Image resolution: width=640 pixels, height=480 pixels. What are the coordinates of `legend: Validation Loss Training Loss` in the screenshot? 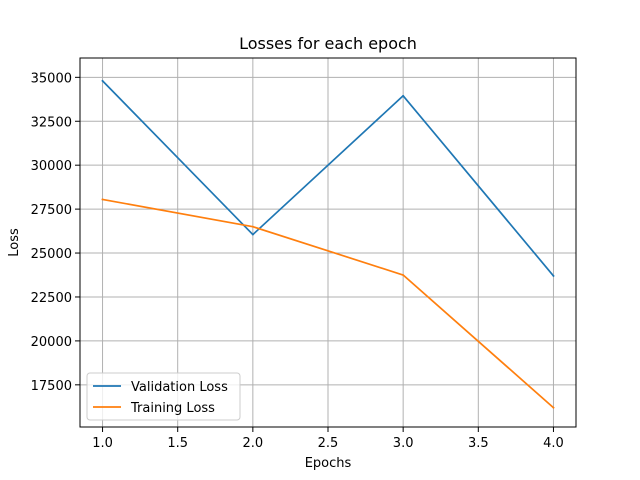 It's located at (163, 396).